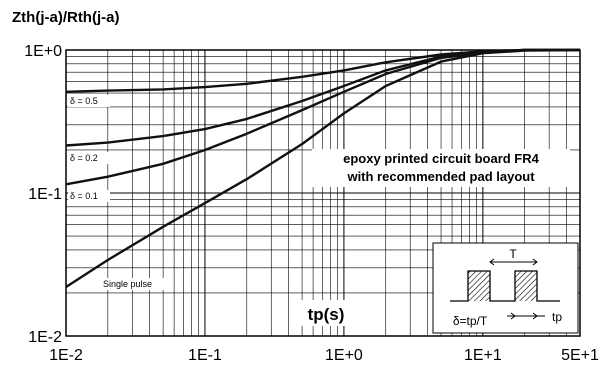 Image resolution: width=609 pixels, height=372 pixels. I want to click on x-tick-label: 1E-2, so click(66, 355).